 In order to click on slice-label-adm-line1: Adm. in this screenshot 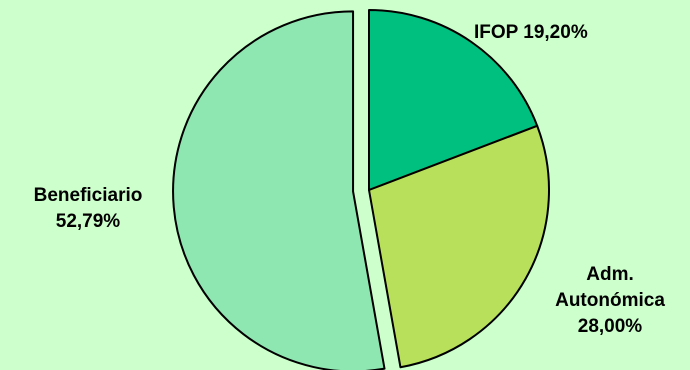, I will do `click(610, 274)`.